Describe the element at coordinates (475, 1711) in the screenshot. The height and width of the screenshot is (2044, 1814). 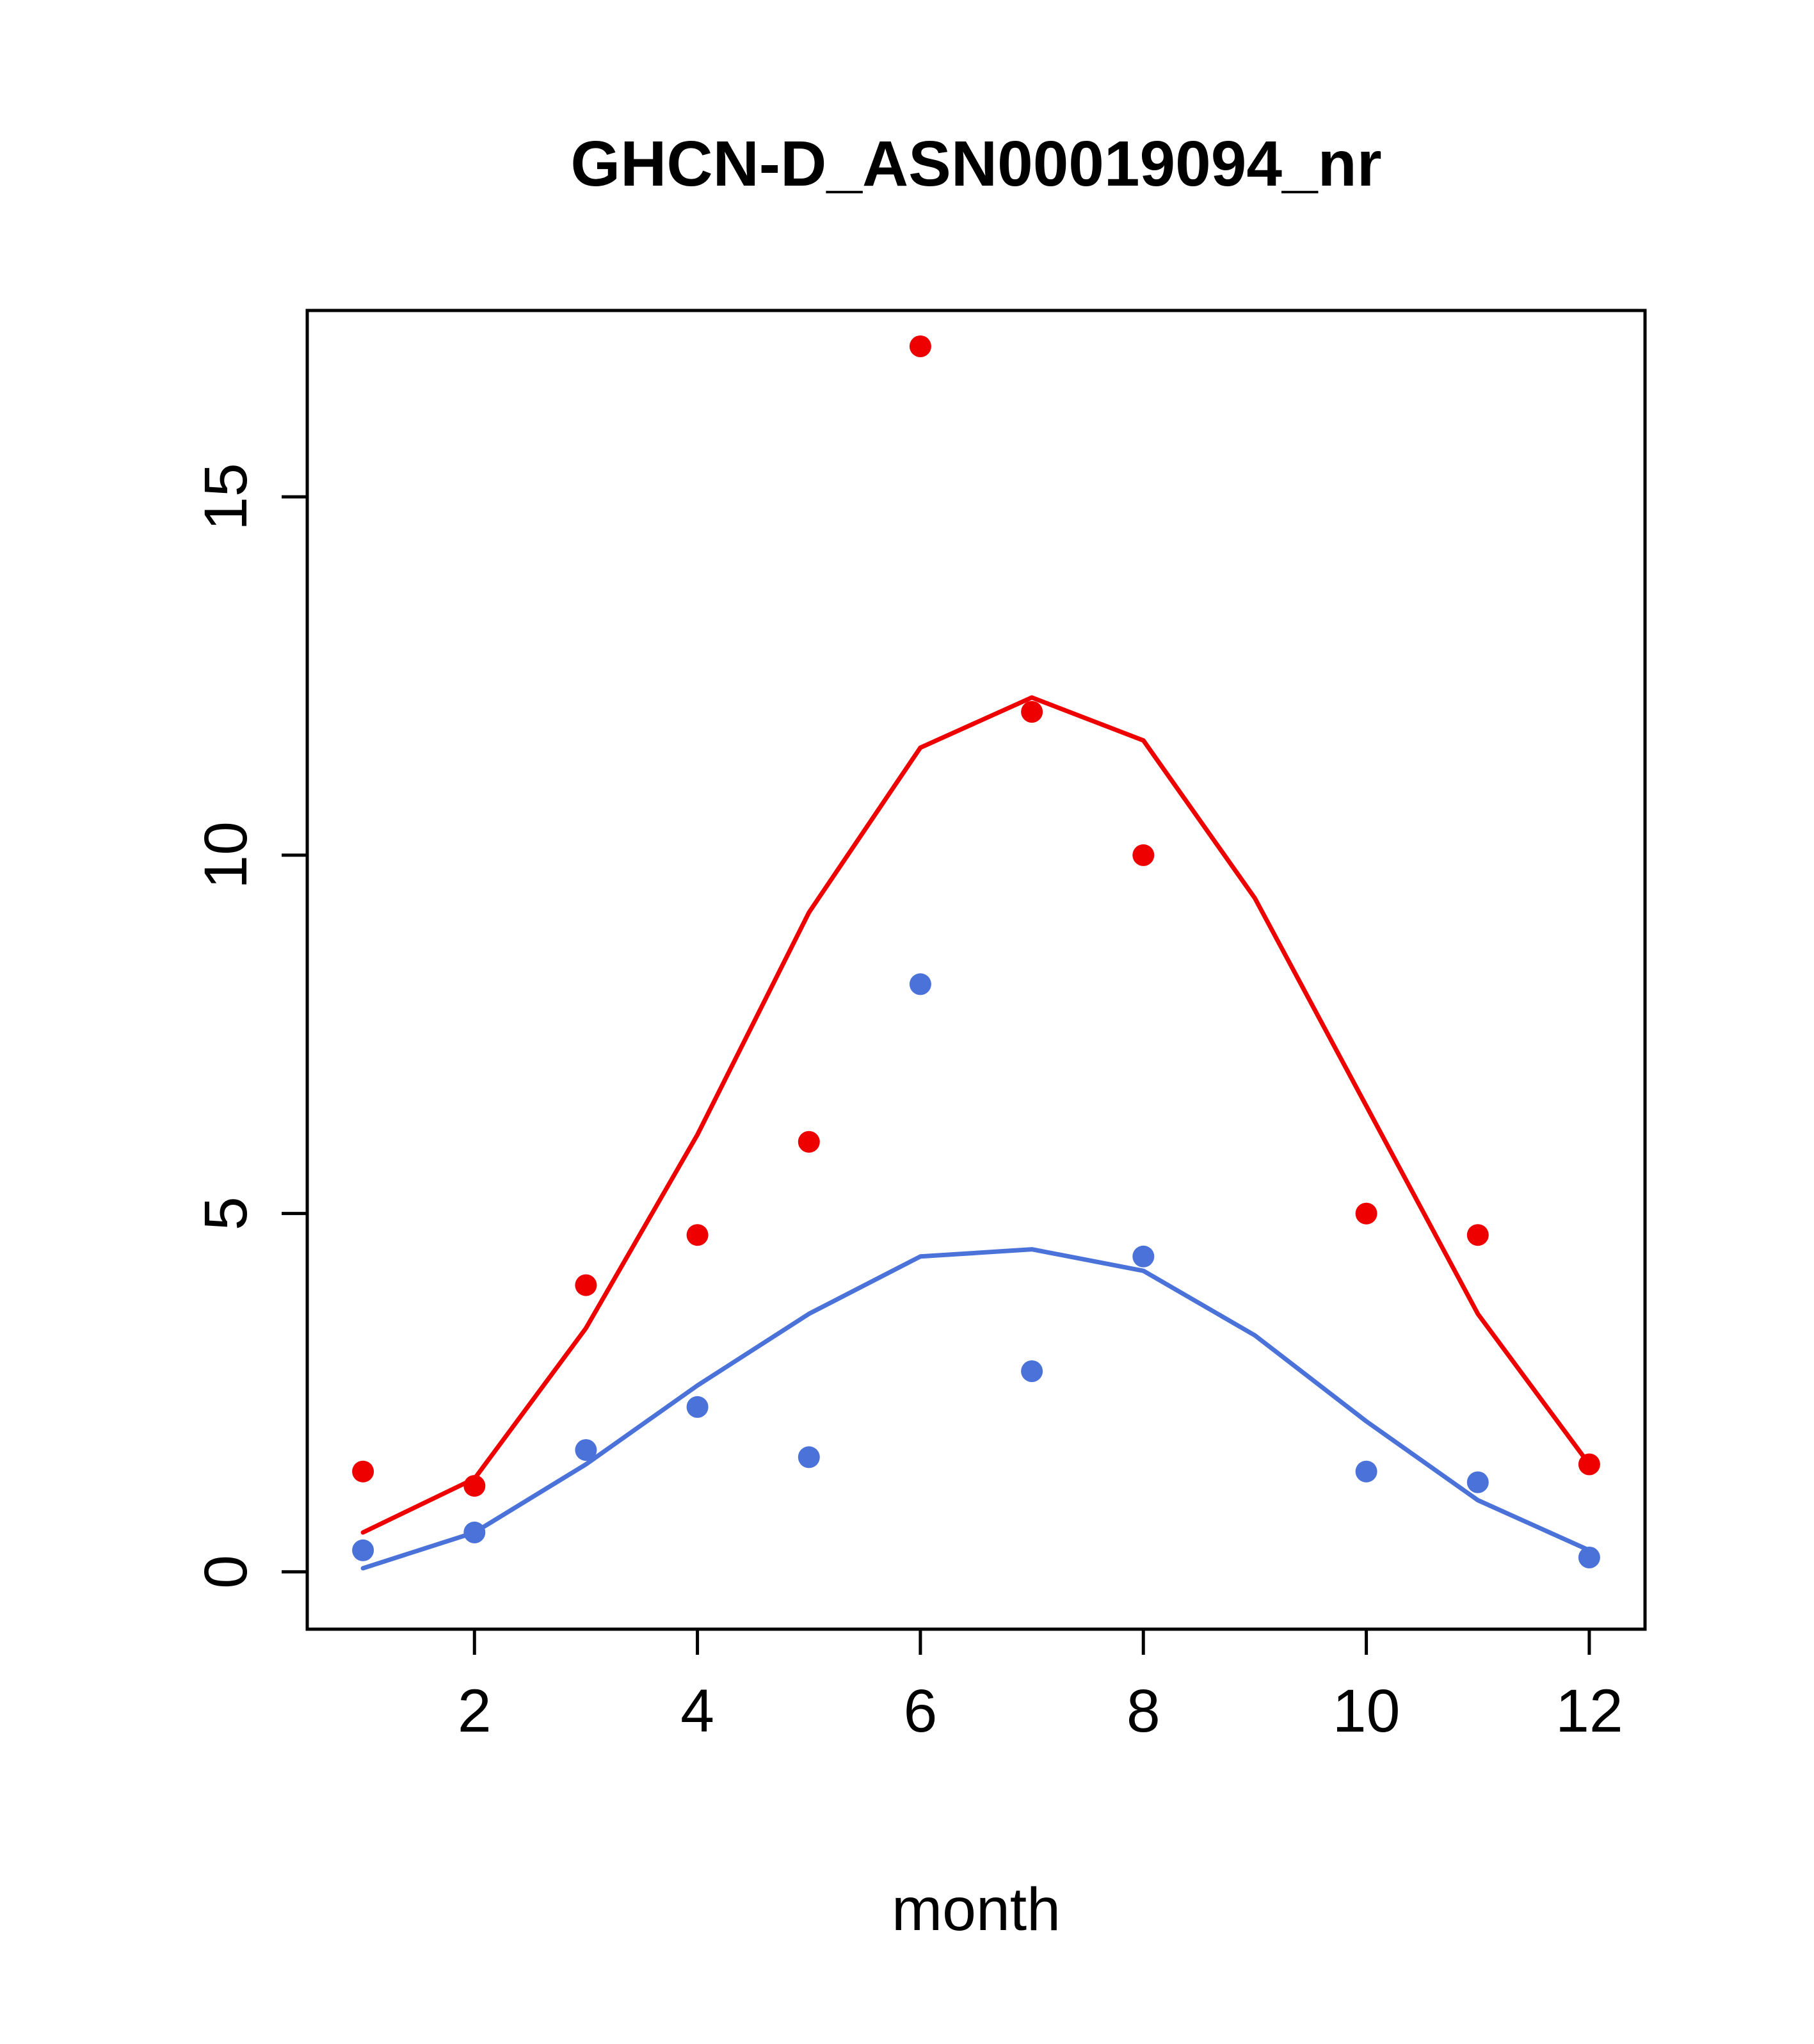
I see `x-tick-label: 2` at that location.